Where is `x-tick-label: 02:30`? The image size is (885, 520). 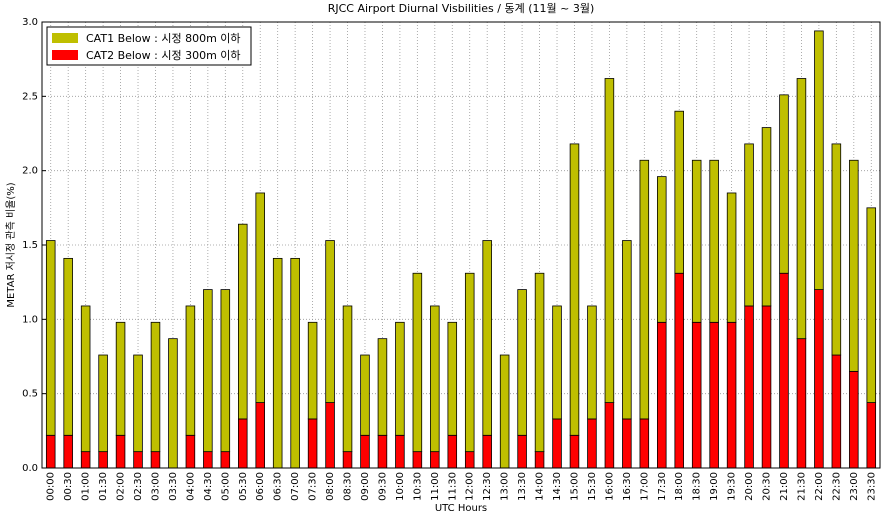 x-tick-label: 02:30 is located at coordinates (138, 486).